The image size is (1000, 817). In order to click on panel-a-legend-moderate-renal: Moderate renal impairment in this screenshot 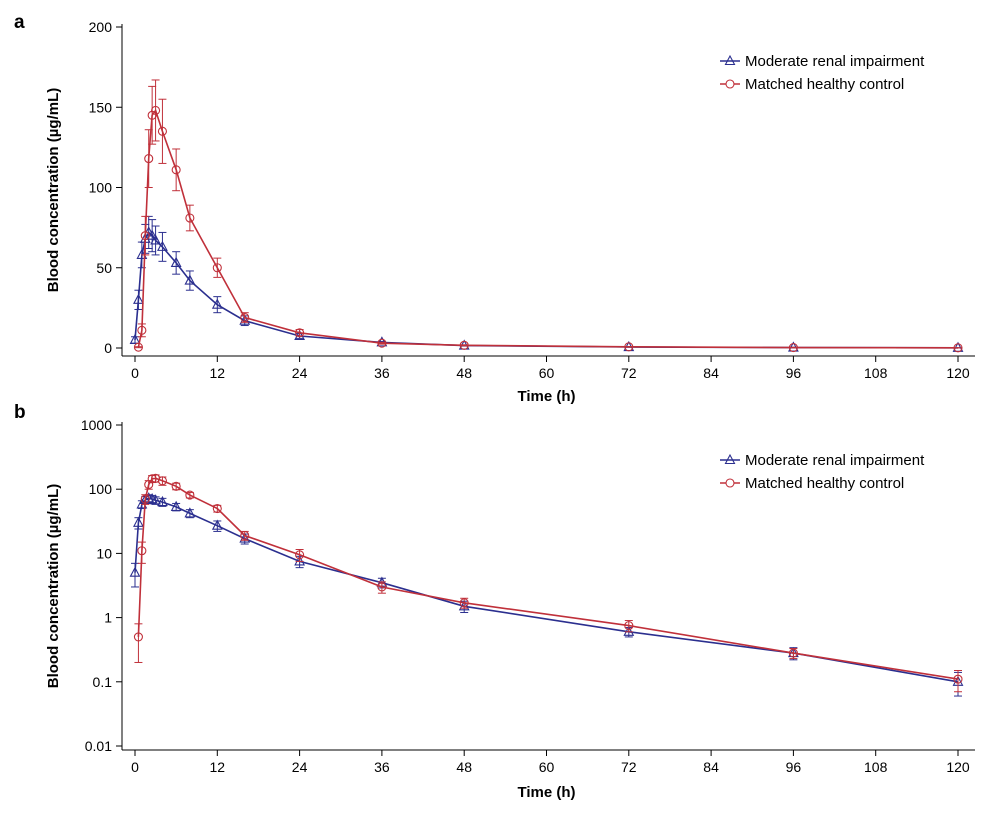, I will do `click(822, 61)`.